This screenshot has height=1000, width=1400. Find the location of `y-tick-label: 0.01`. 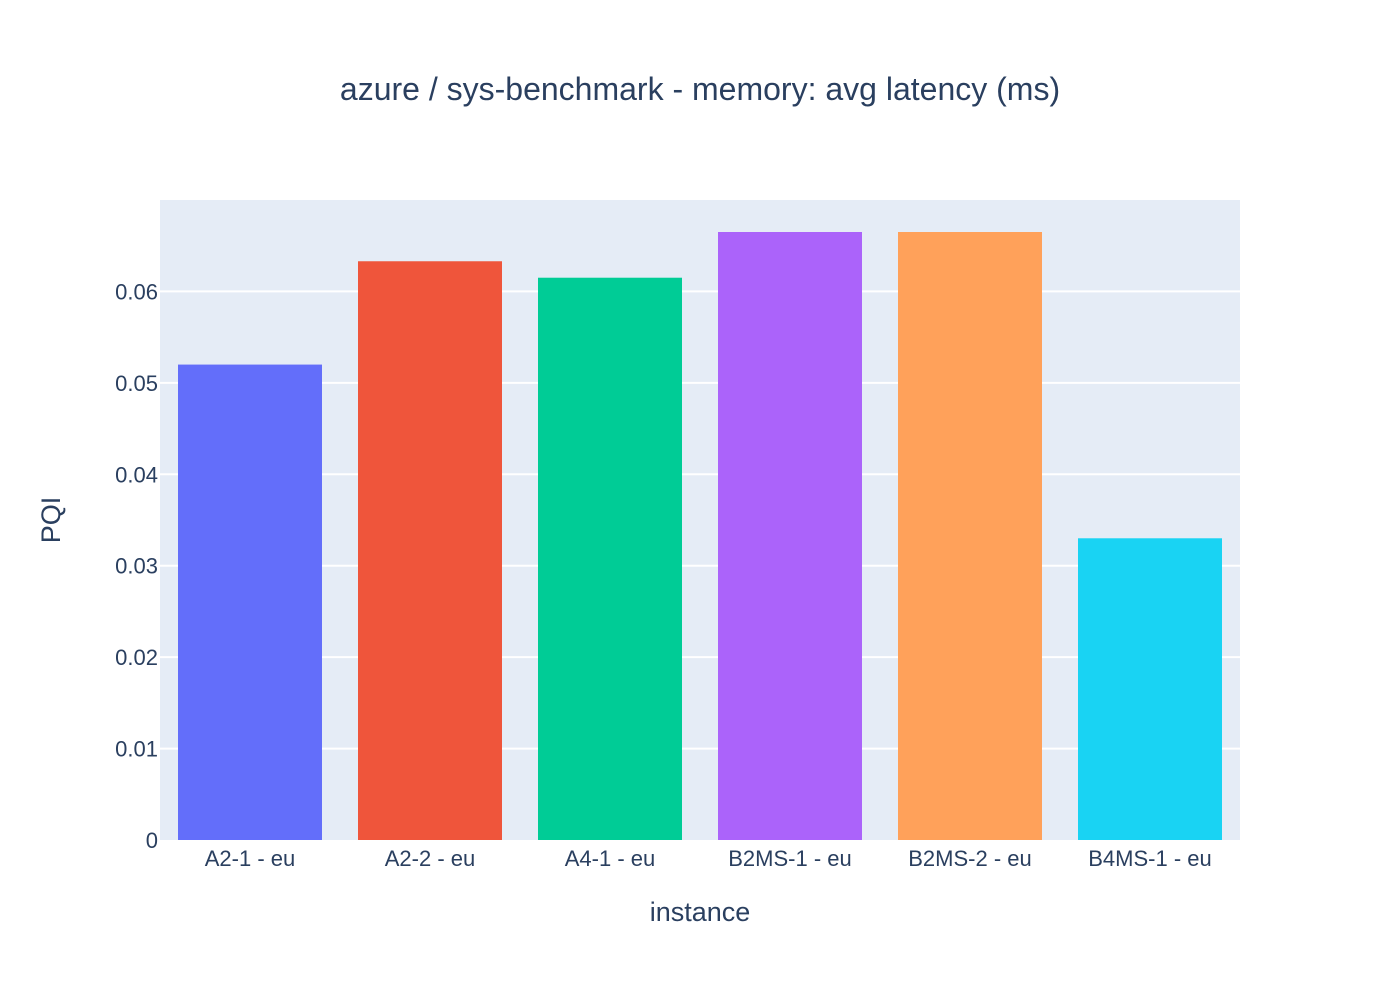

y-tick-label: 0.01 is located at coordinates (136, 749).